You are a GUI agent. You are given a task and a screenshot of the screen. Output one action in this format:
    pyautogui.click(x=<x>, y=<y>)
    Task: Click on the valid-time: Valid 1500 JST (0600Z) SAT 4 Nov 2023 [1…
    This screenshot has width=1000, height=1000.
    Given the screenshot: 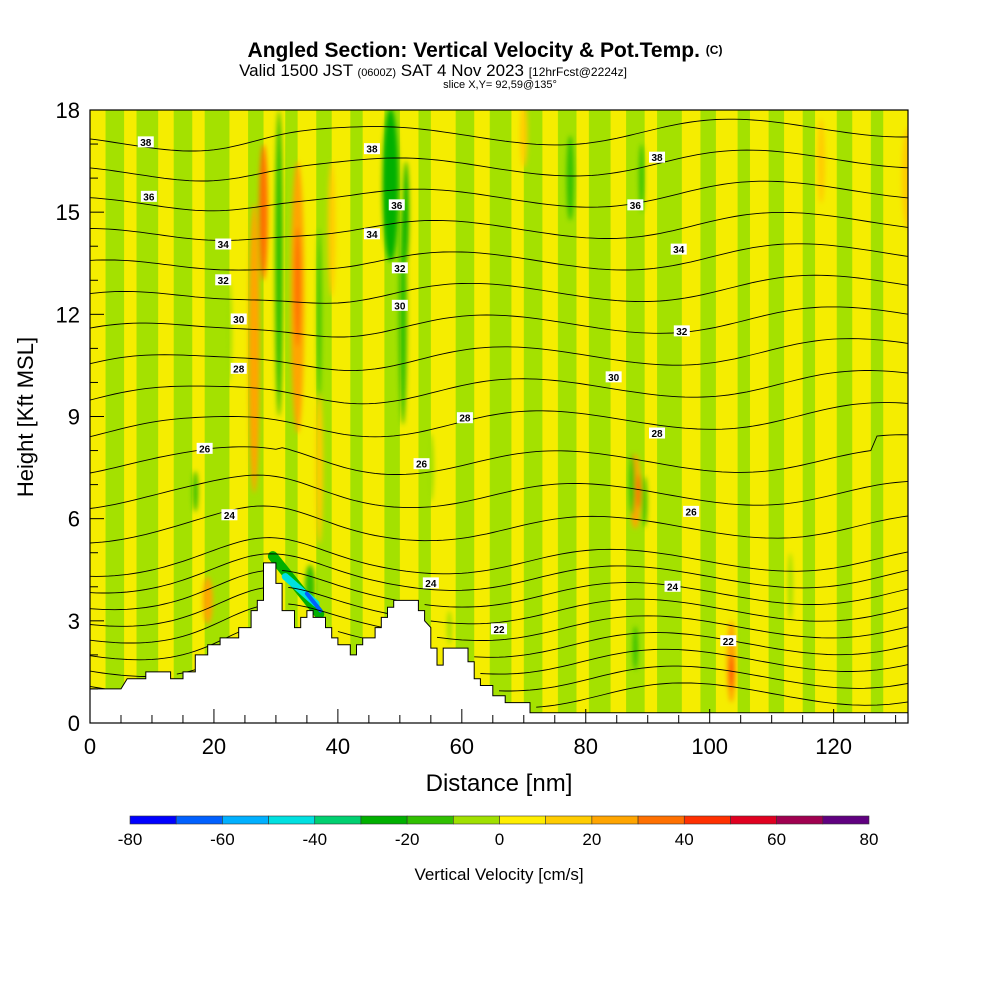 What is the action you would take?
    pyautogui.click(x=433, y=70)
    